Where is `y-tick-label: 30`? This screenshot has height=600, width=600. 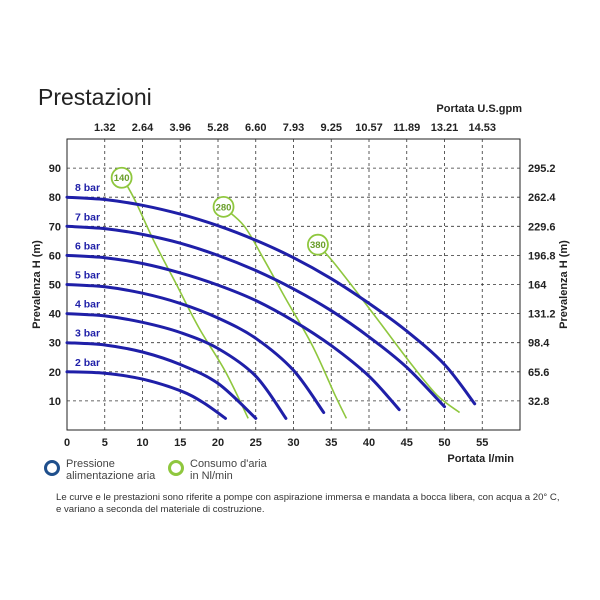
y-tick-label: 30 is located at coordinates (55, 344).